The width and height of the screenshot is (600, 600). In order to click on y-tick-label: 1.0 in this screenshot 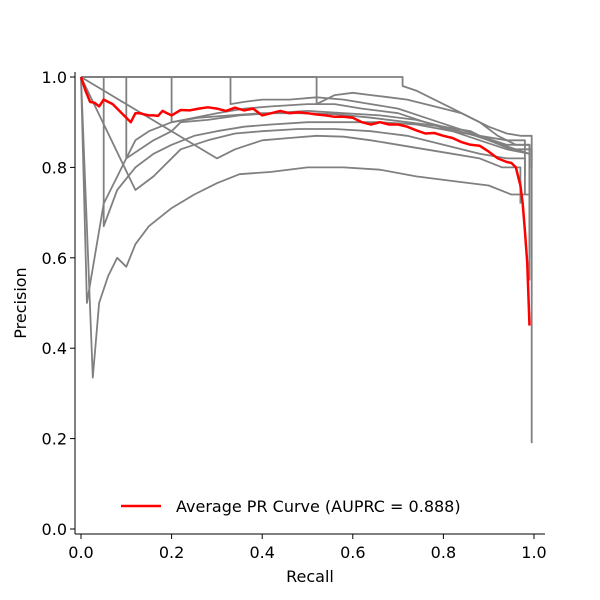, I will do `click(54, 77)`.